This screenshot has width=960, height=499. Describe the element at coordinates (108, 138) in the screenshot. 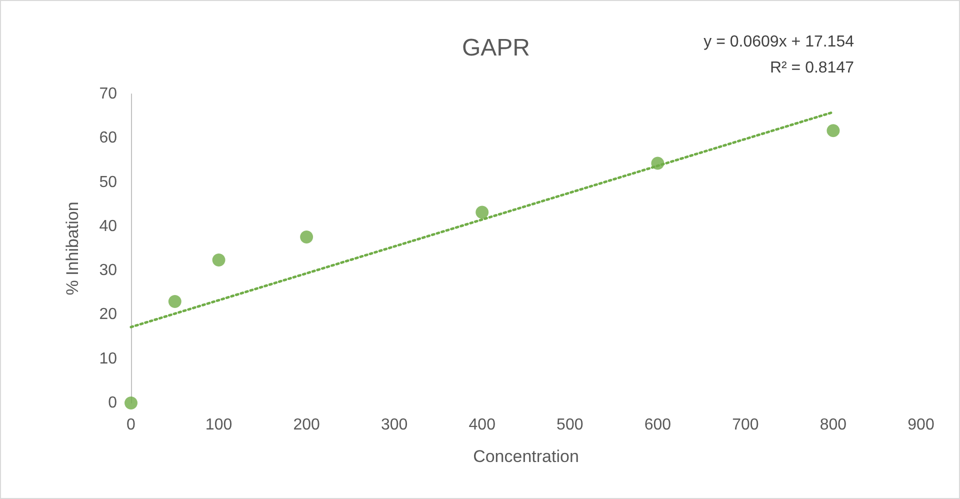

I see `y-tick-label: 60` at that location.